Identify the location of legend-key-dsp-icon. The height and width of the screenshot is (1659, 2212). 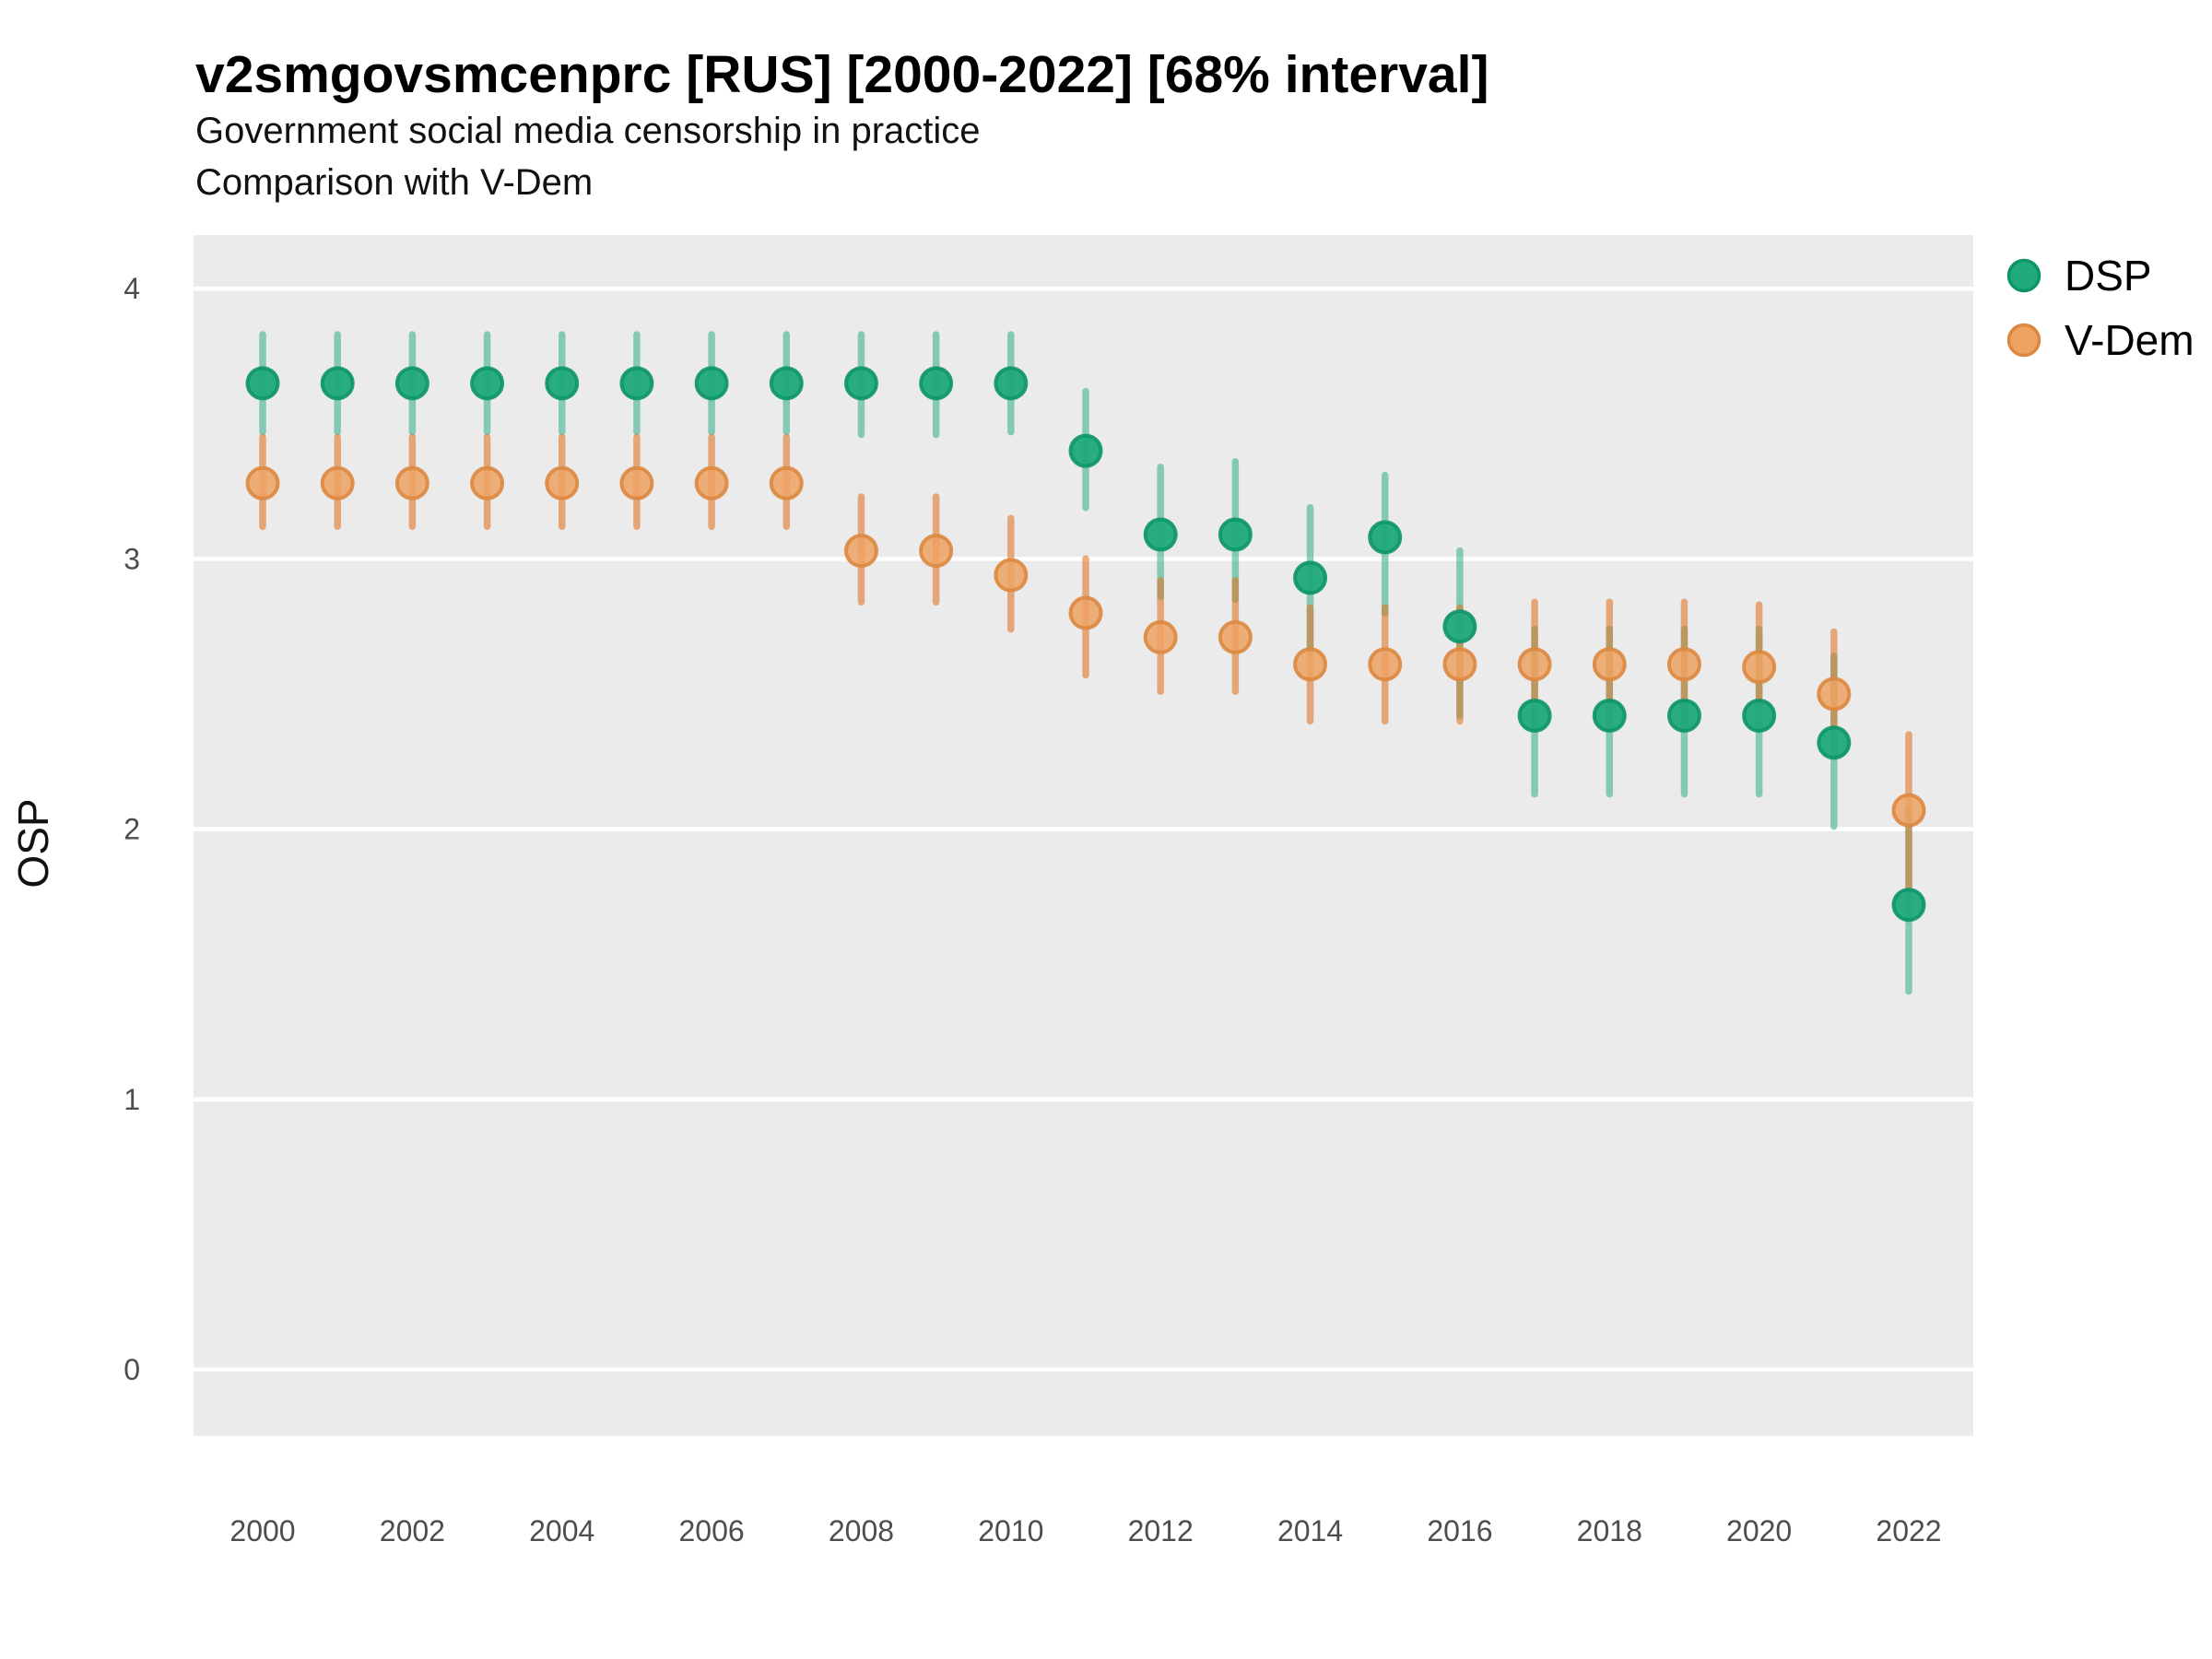
(2023, 275).